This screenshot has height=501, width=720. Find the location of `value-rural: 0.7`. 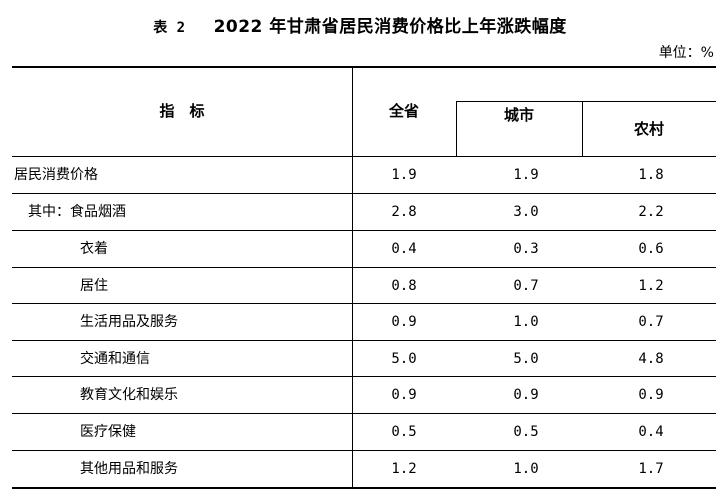

value-rural: 0.7 is located at coordinates (651, 322).